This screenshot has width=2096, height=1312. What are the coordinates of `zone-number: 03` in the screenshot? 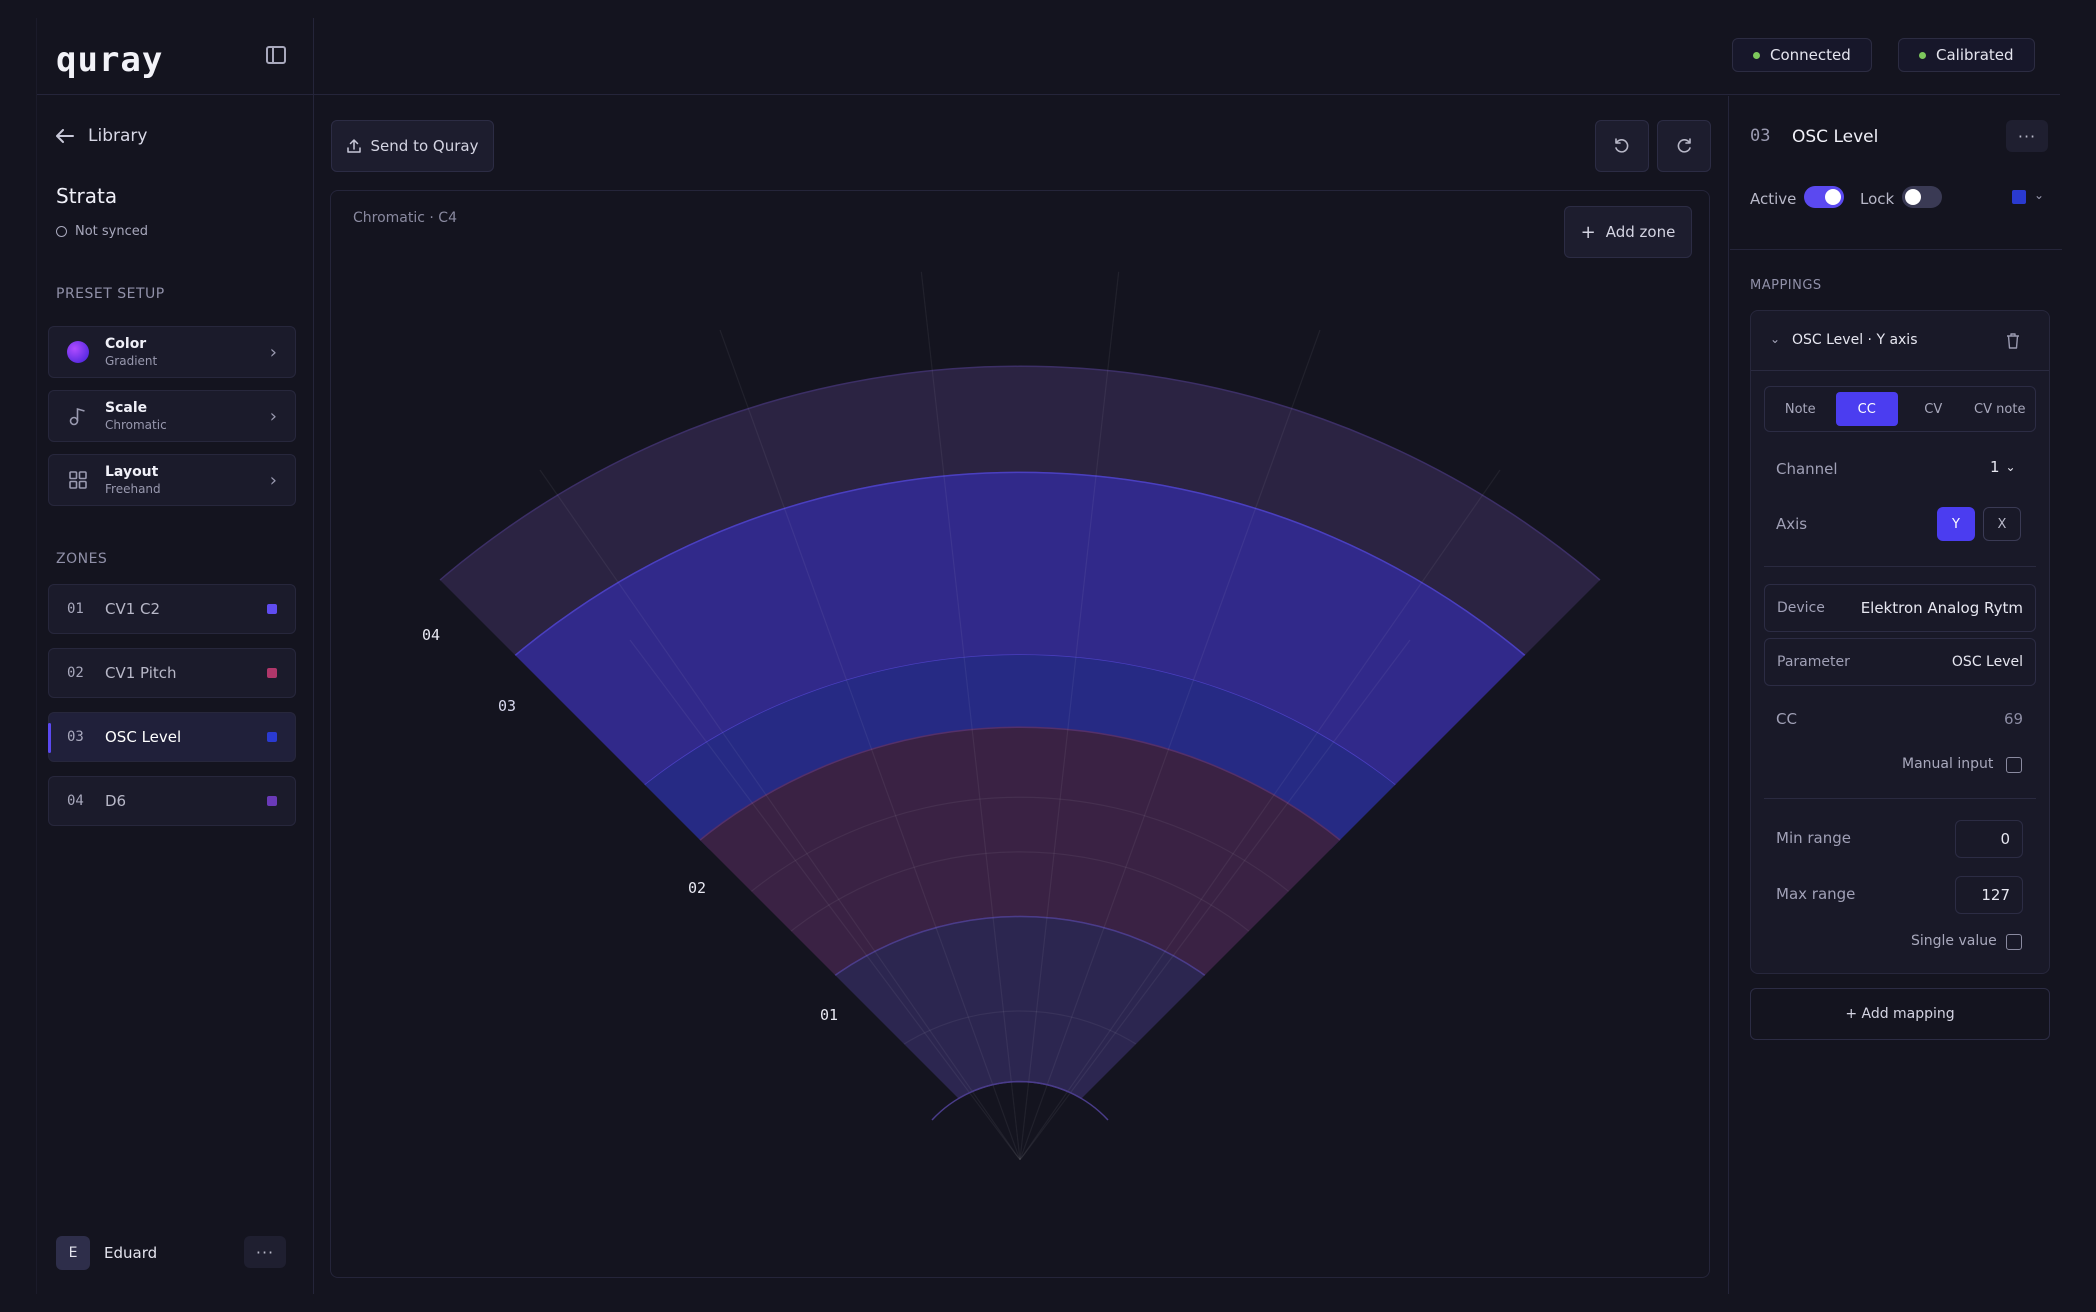 It's located at (75, 737).